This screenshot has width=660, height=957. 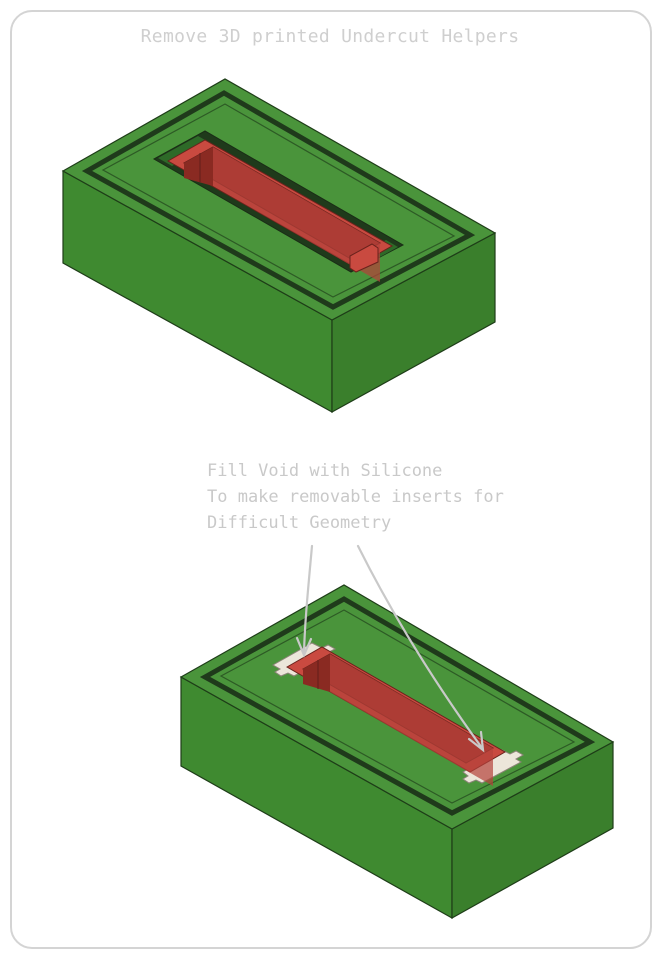 What do you see at coordinates (299, 523) in the screenshot?
I see `annotation-line-3: Difficult Geometry` at bounding box center [299, 523].